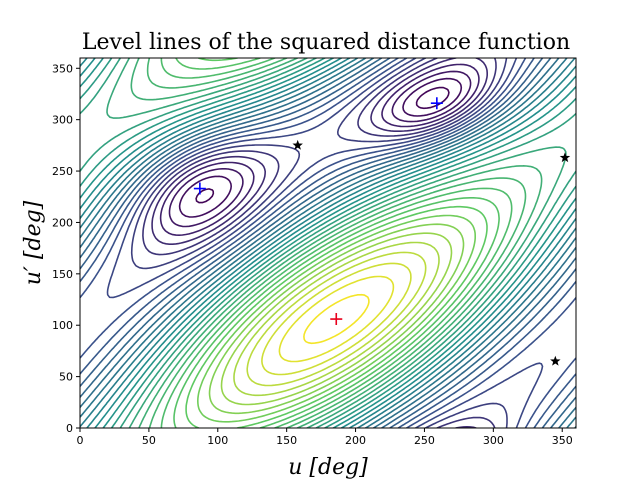 This screenshot has width=640, height=480. What do you see at coordinates (62, 171) in the screenshot?
I see `y-tick-label: 250` at bounding box center [62, 171].